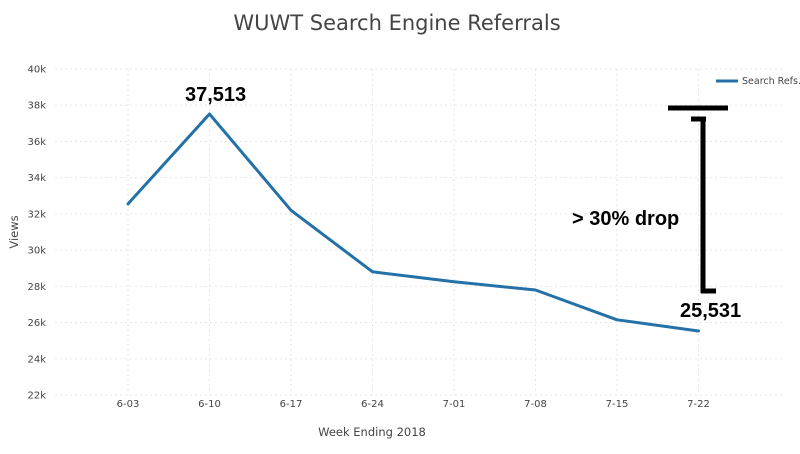  What do you see at coordinates (36, 396) in the screenshot?
I see `y-tick-label: 22k` at bounding box center [36, 396].